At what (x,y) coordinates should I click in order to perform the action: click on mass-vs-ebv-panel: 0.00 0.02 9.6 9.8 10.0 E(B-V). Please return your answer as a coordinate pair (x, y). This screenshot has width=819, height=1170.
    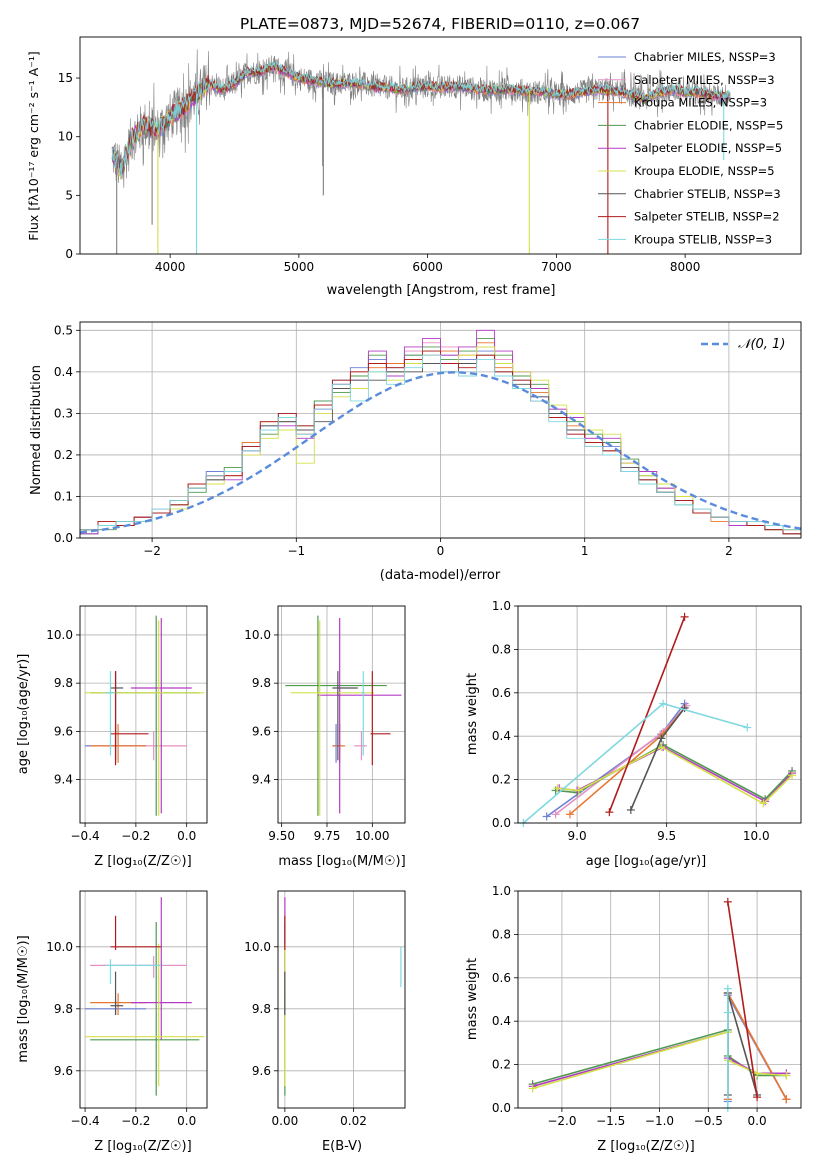
    Looking at the image, I should click on (325, 1022).